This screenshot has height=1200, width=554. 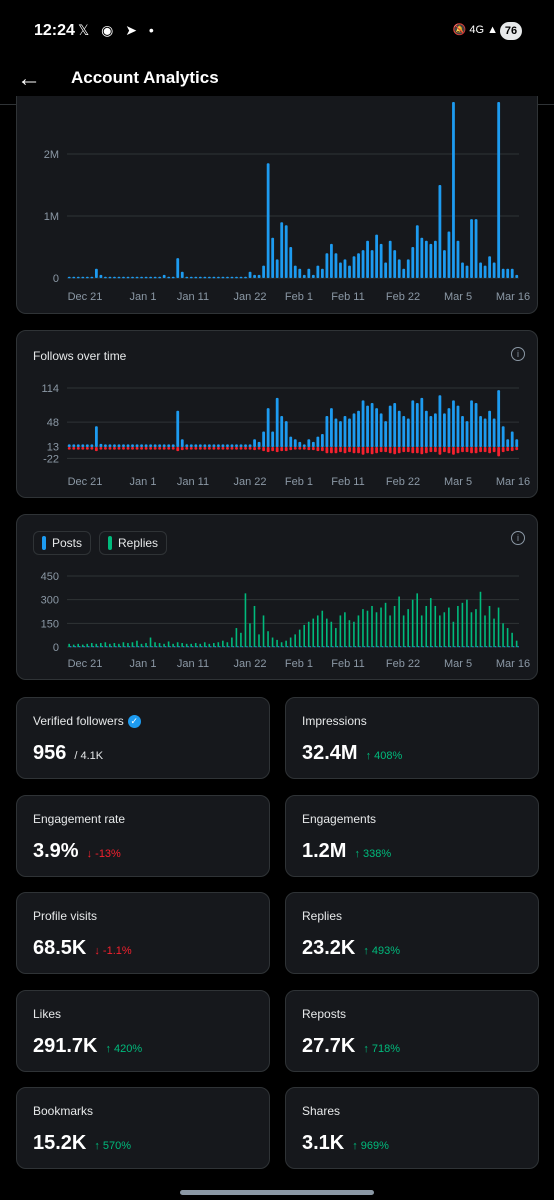 What do you see at coordinates (412, 933) in the screenshot?
I see `stat-card-replies: Replies 23.2K ↑ 493%` at bounding box center [412, 933].